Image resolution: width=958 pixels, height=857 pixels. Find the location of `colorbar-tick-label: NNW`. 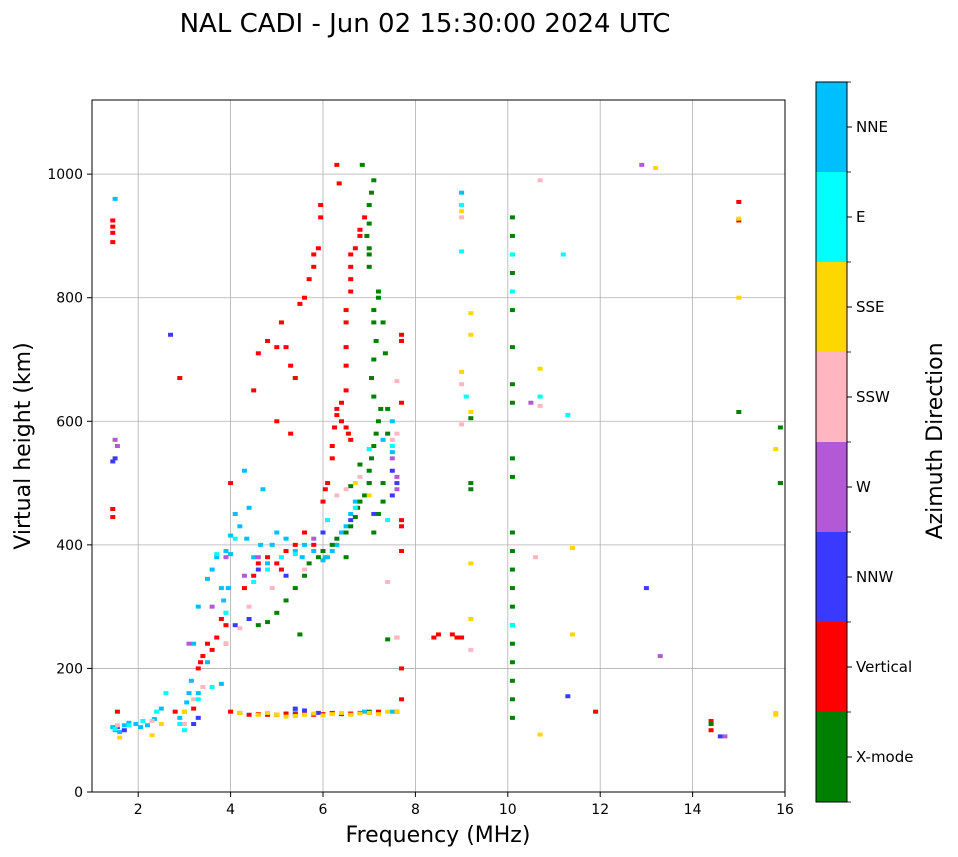

colorbar-tick-label: NNW is located at coordinates (874, 577).